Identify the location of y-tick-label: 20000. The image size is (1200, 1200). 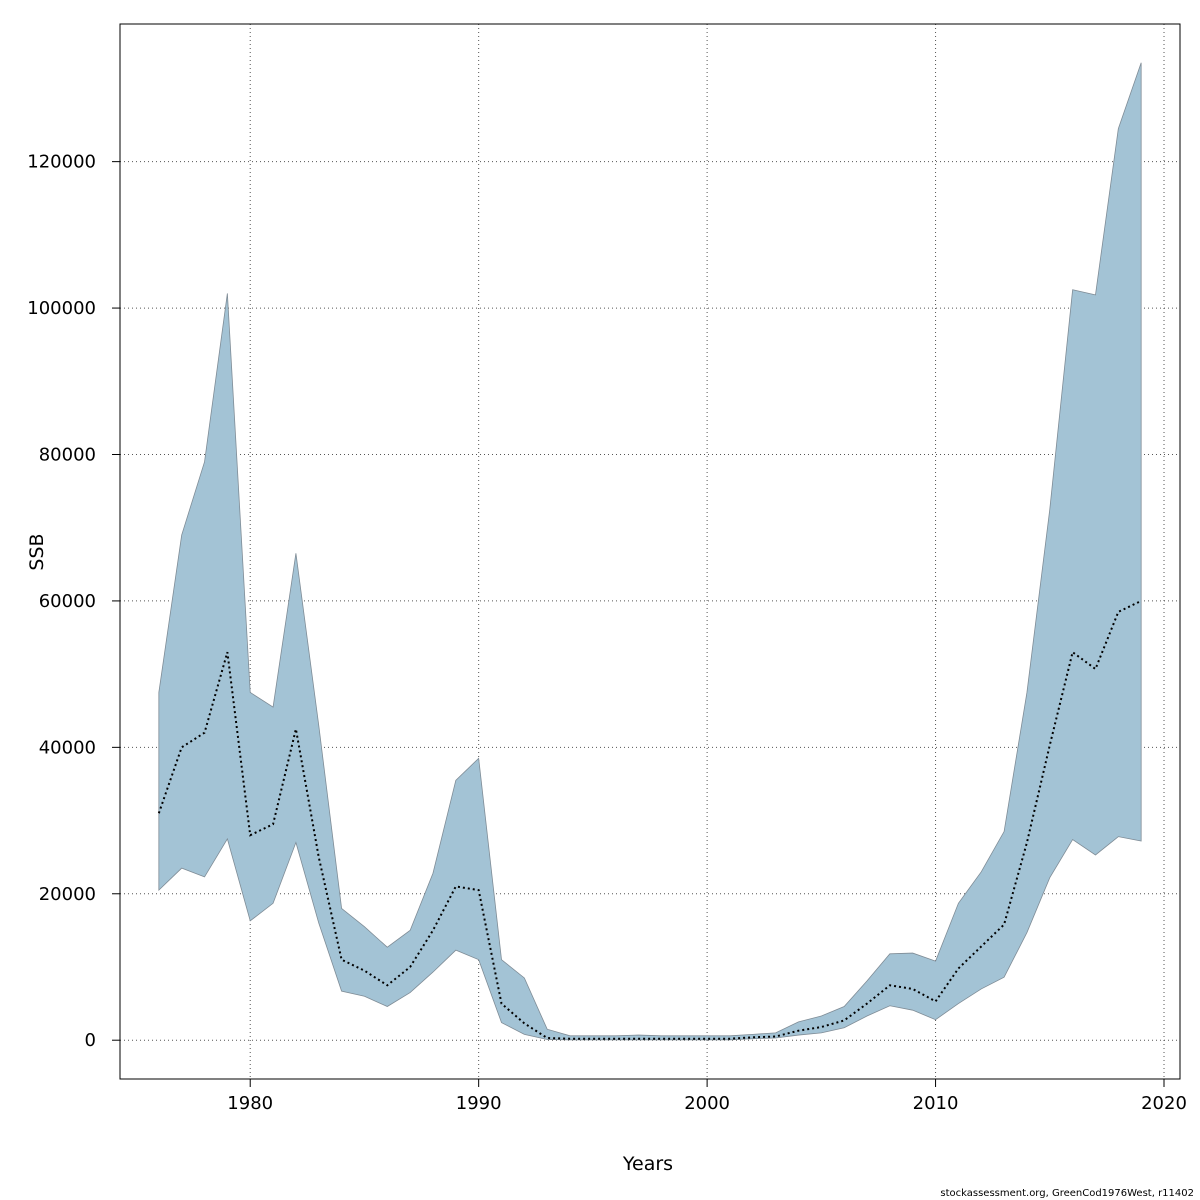
(67, 894).